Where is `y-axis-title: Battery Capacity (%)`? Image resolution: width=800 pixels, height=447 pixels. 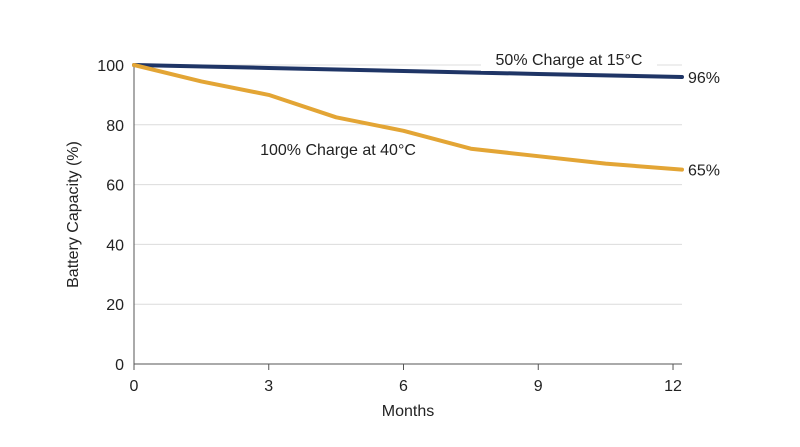 y-axis-title: Battery Capacity (%) is located at coordinates (73, 214).